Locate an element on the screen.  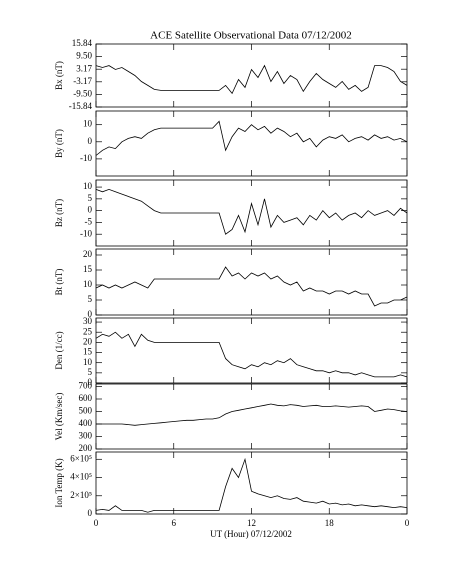
y-axis-label: By (nT) is located at coordinates (59, 143).